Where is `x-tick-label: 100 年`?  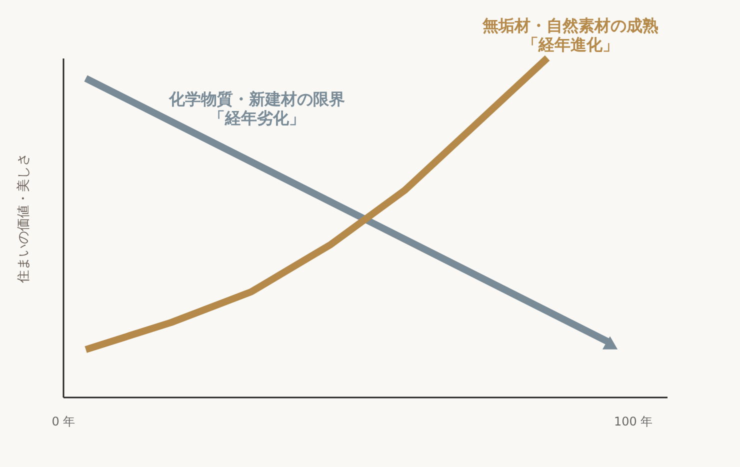
x-tick-label: 100 年 is located at coordinates (633, 421).